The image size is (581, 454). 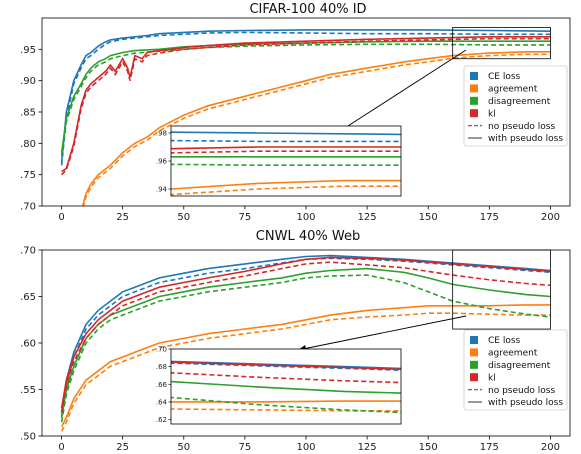 What do you see at coordinates (28, 50) in the screenshot?
I see `y-tick-label: .95` at bounding box center [28, 50].